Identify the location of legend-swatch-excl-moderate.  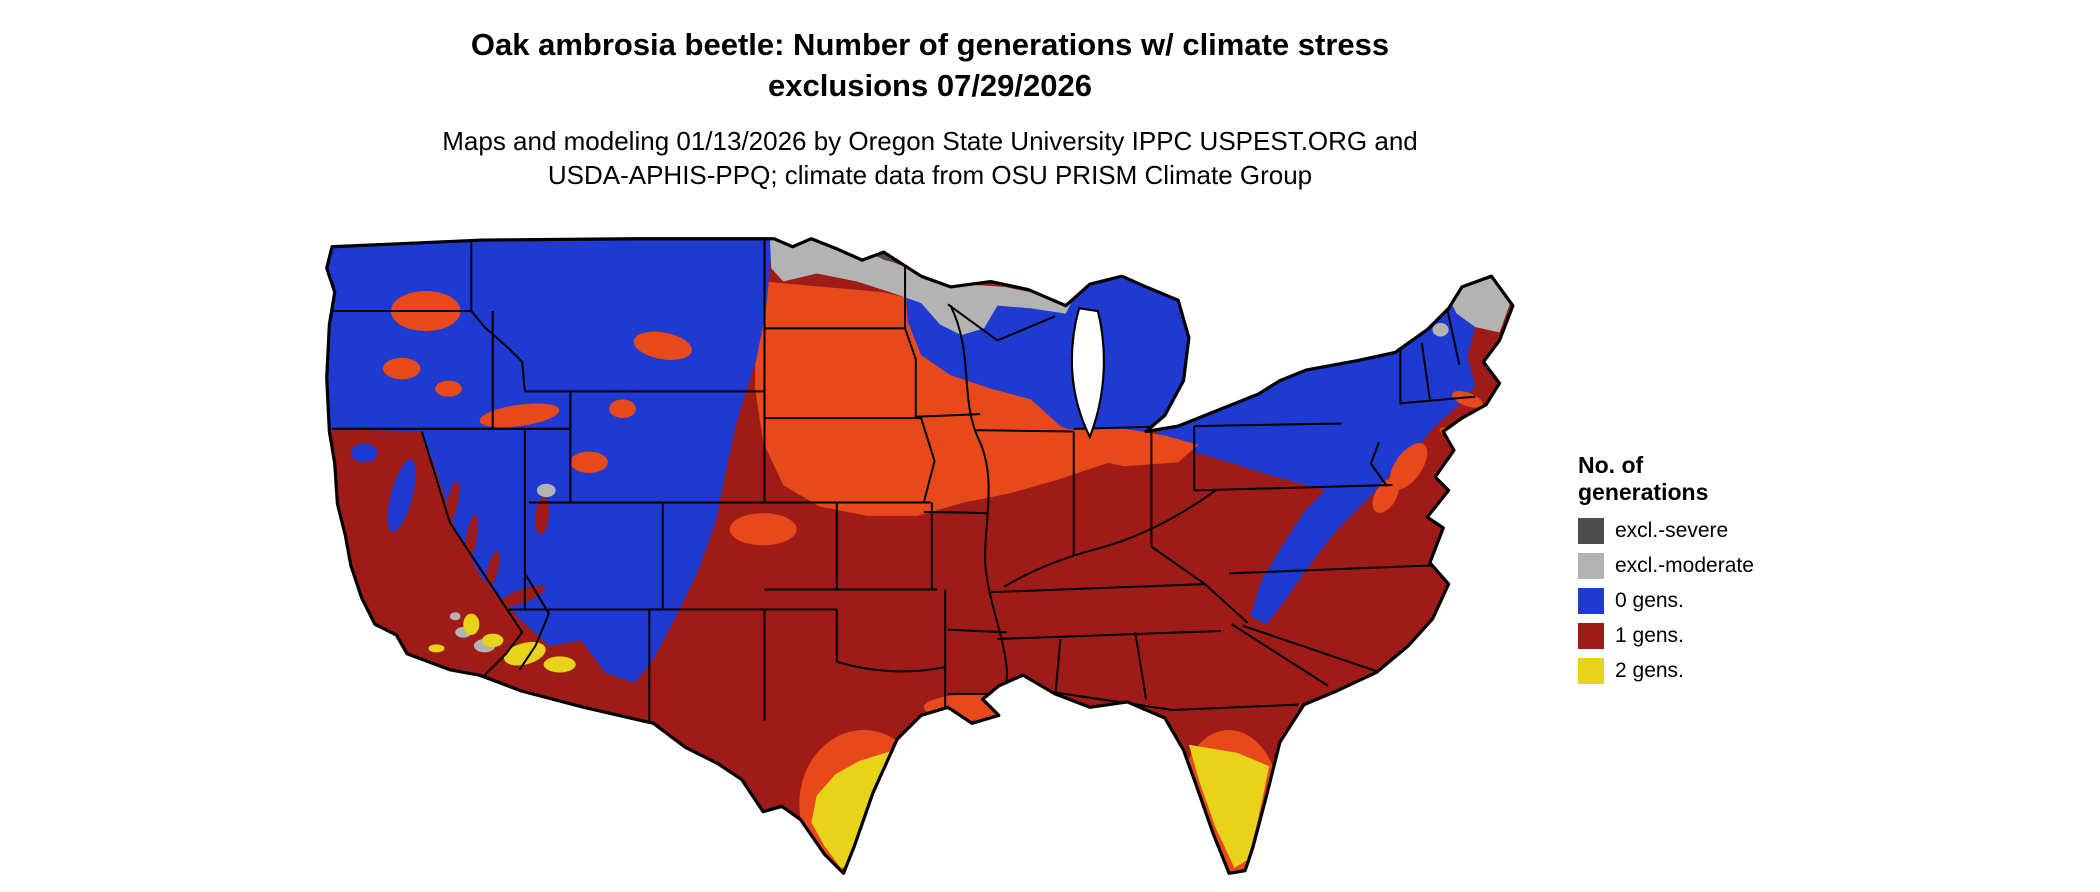
(1591, 565).